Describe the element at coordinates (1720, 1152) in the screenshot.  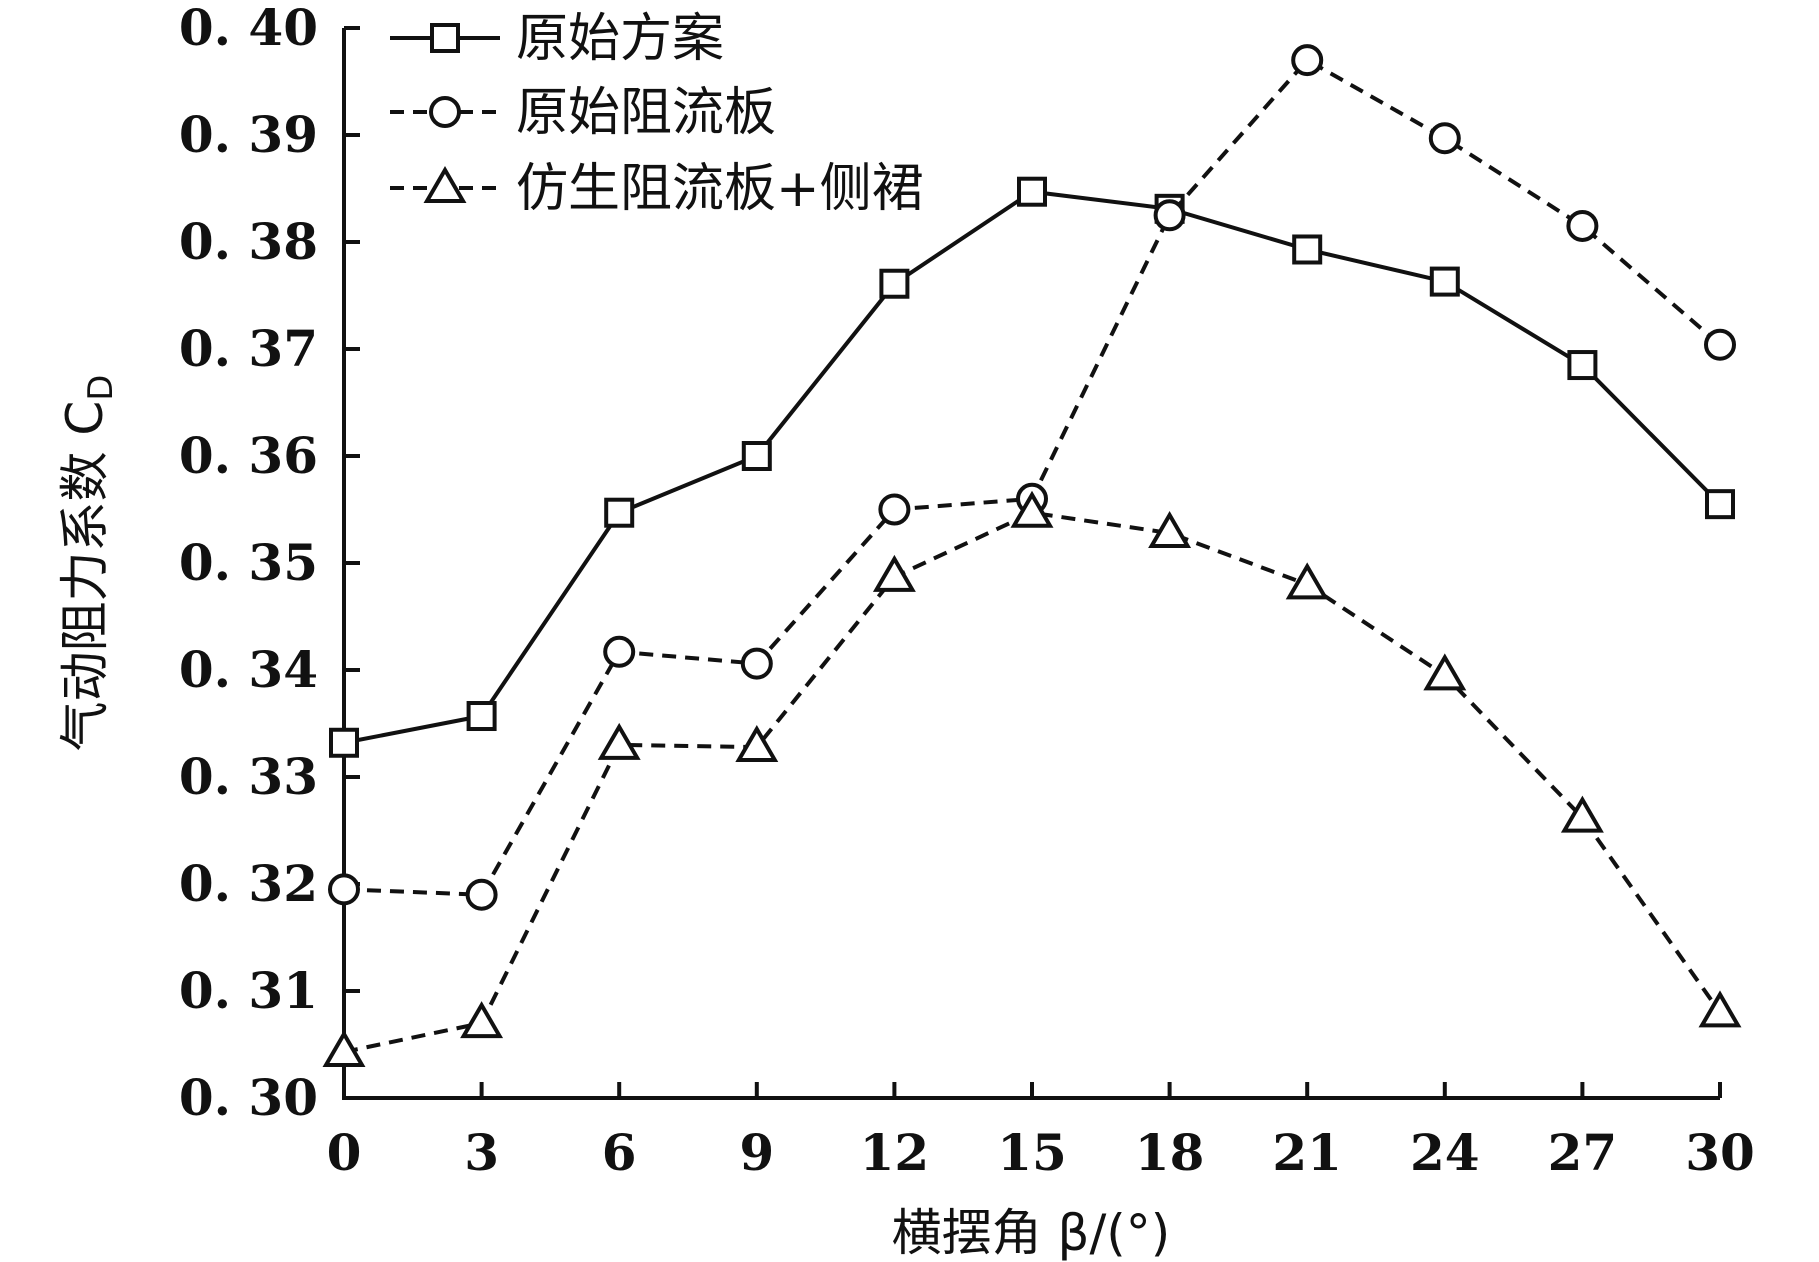
I see `x-tick-label: 30` at that location.